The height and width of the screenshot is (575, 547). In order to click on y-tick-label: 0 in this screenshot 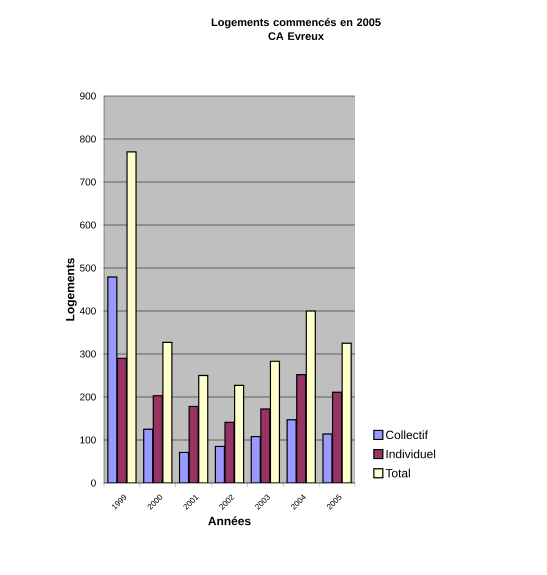, I will do `click(93, 483)`.